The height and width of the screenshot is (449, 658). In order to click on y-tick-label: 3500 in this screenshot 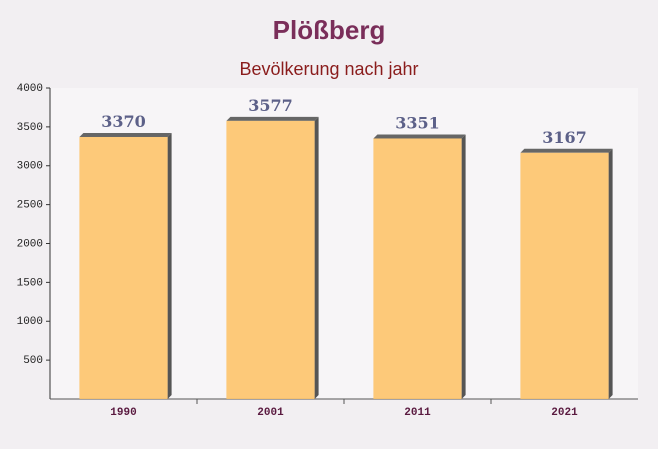, I will do `click(30, 128)`.